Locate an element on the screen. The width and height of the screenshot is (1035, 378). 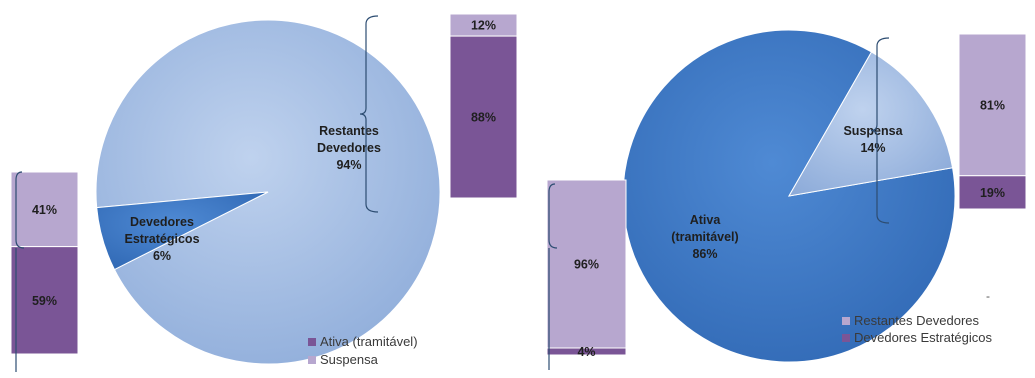
bar-suspensa-segment-estrategicos is located at coordinates (992, 192).